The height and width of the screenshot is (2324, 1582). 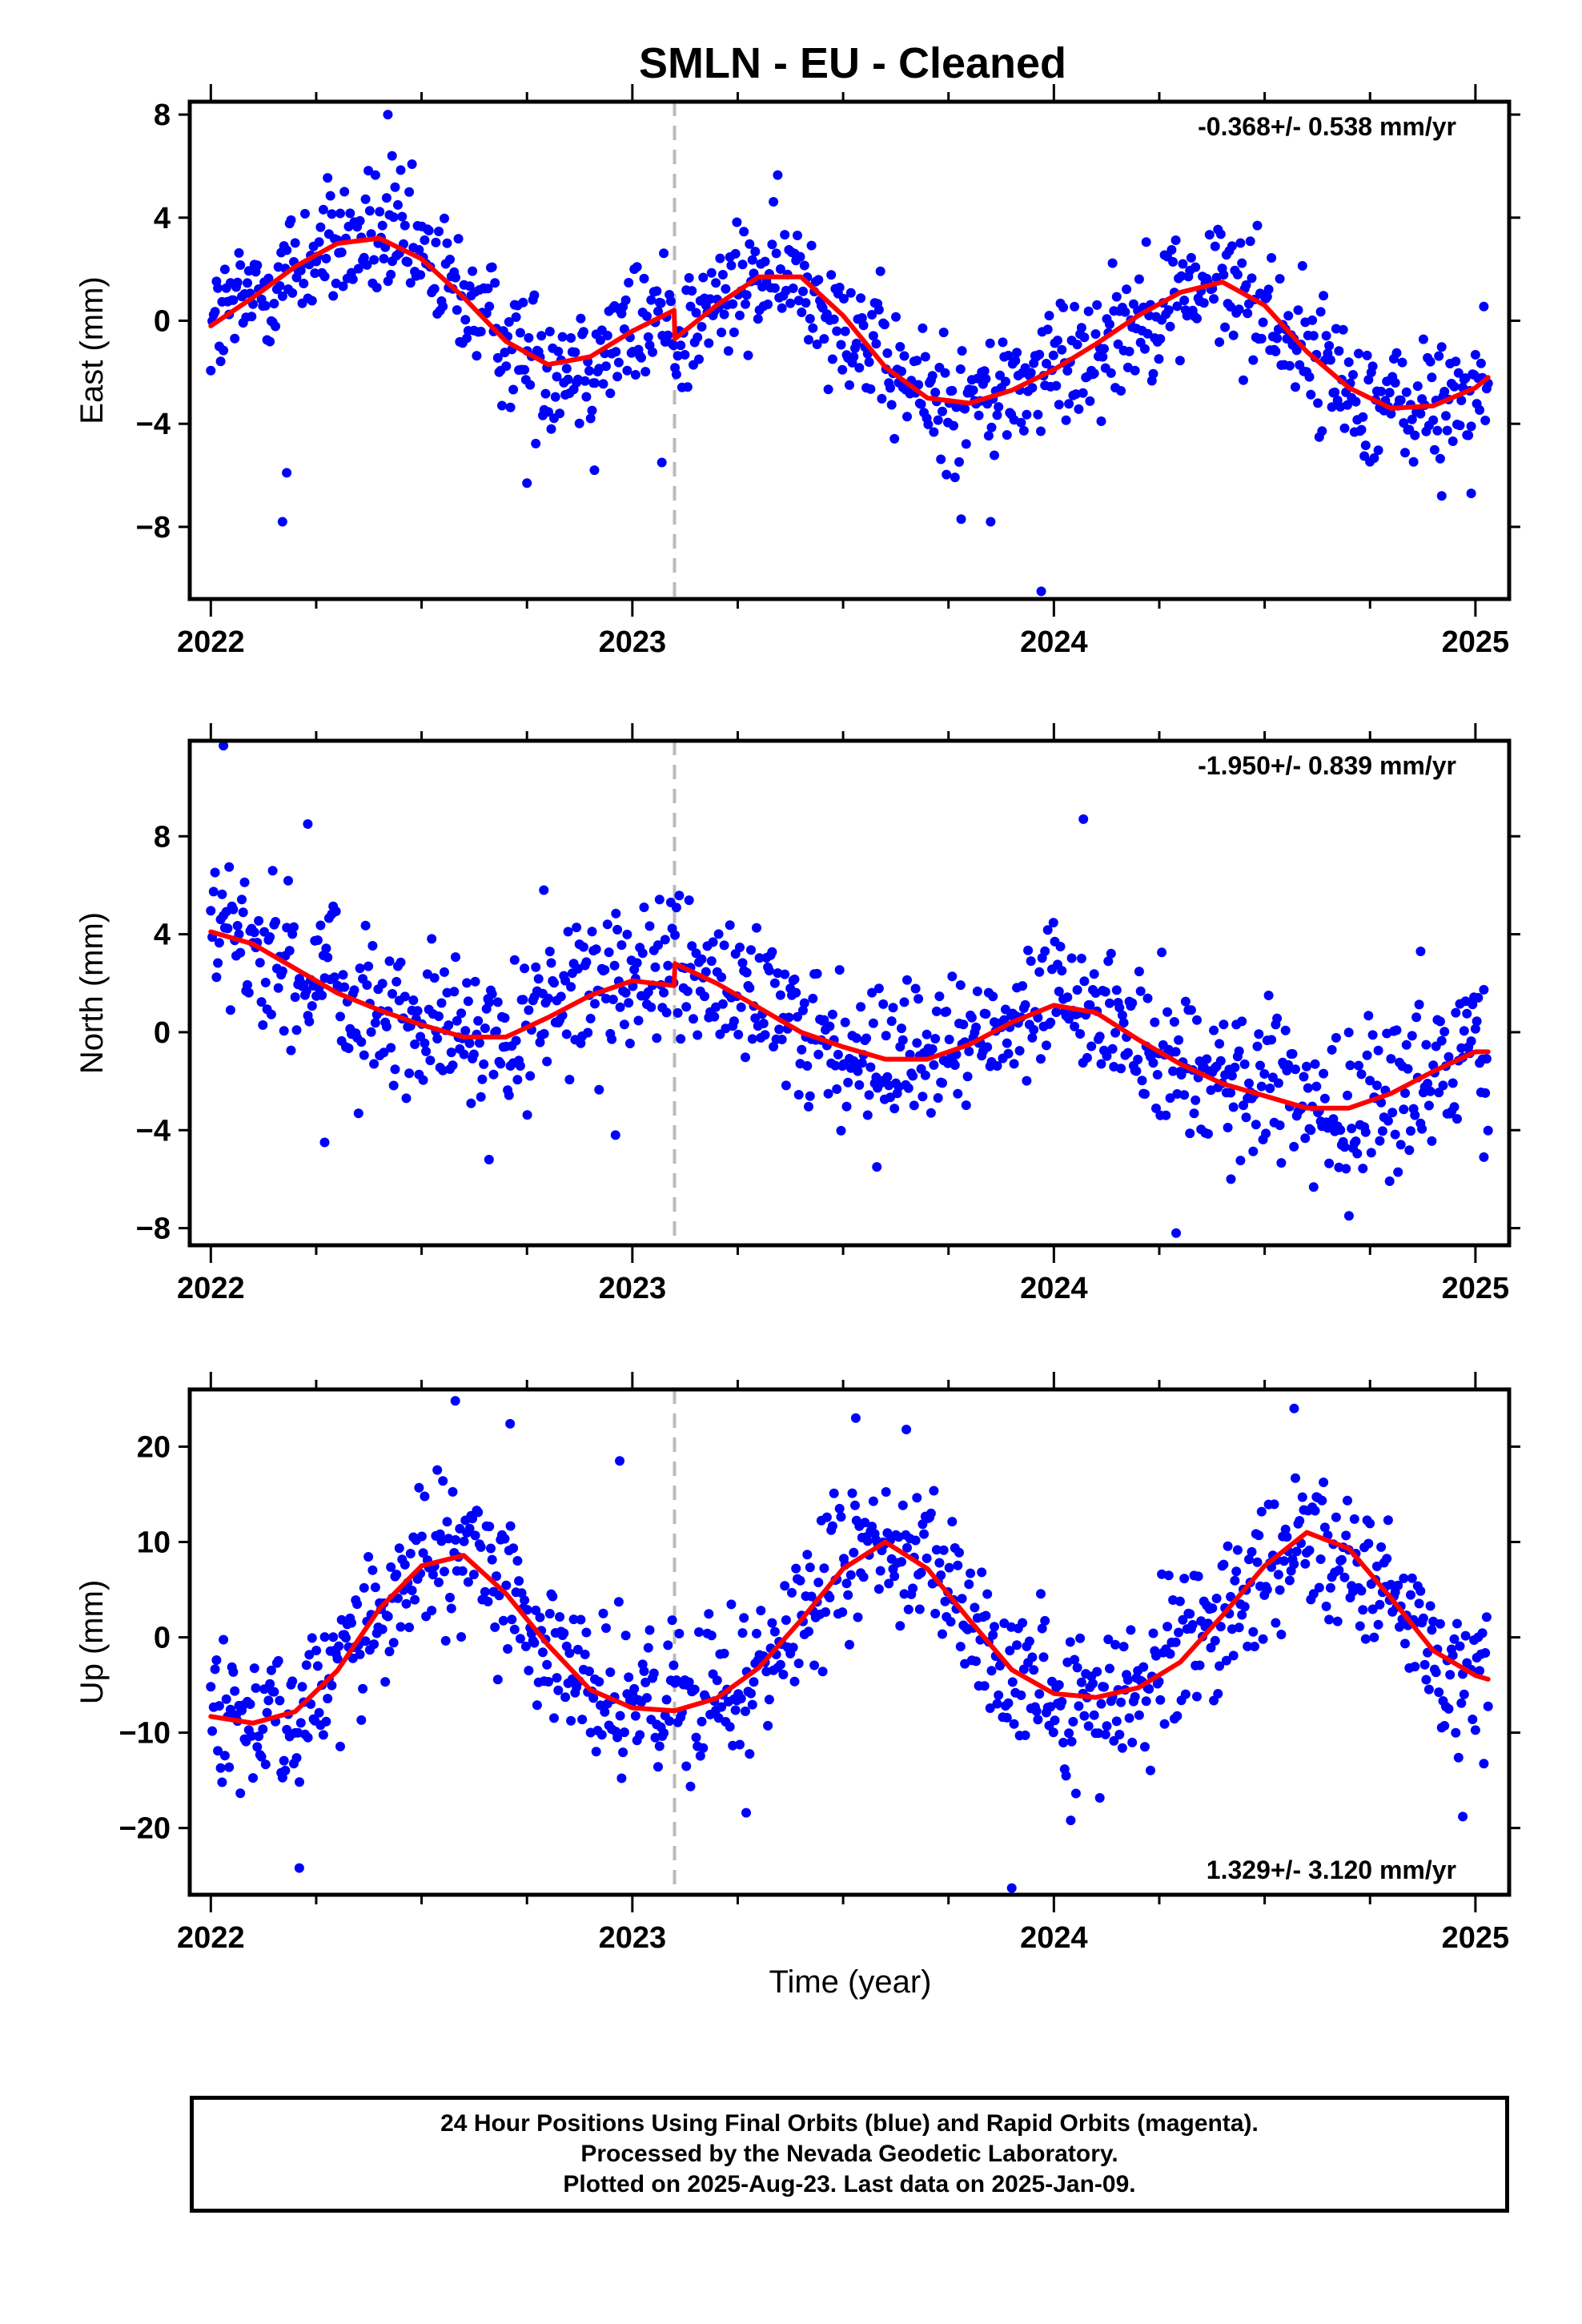 I want to click on x-tick-label: 2025, so click(x=1476, y=1288).